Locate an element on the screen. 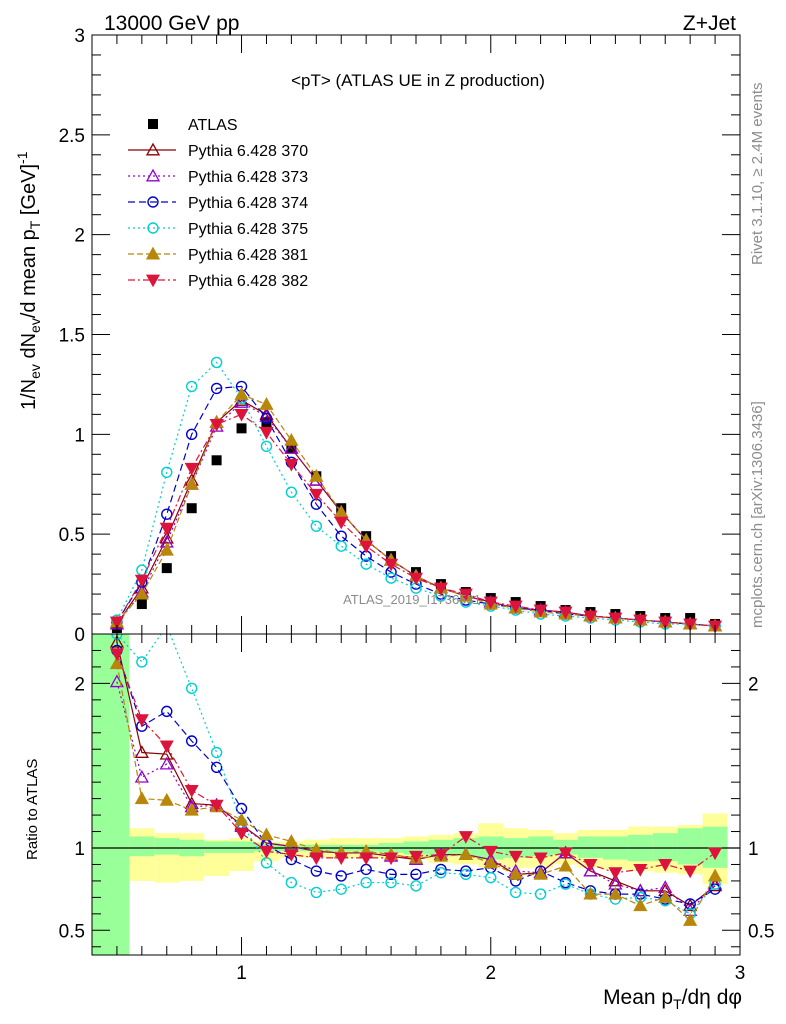 This screenshot has width=786, height=1024. legend-entry: Pythia 6.428 382 is located at coordinates (218, 281).